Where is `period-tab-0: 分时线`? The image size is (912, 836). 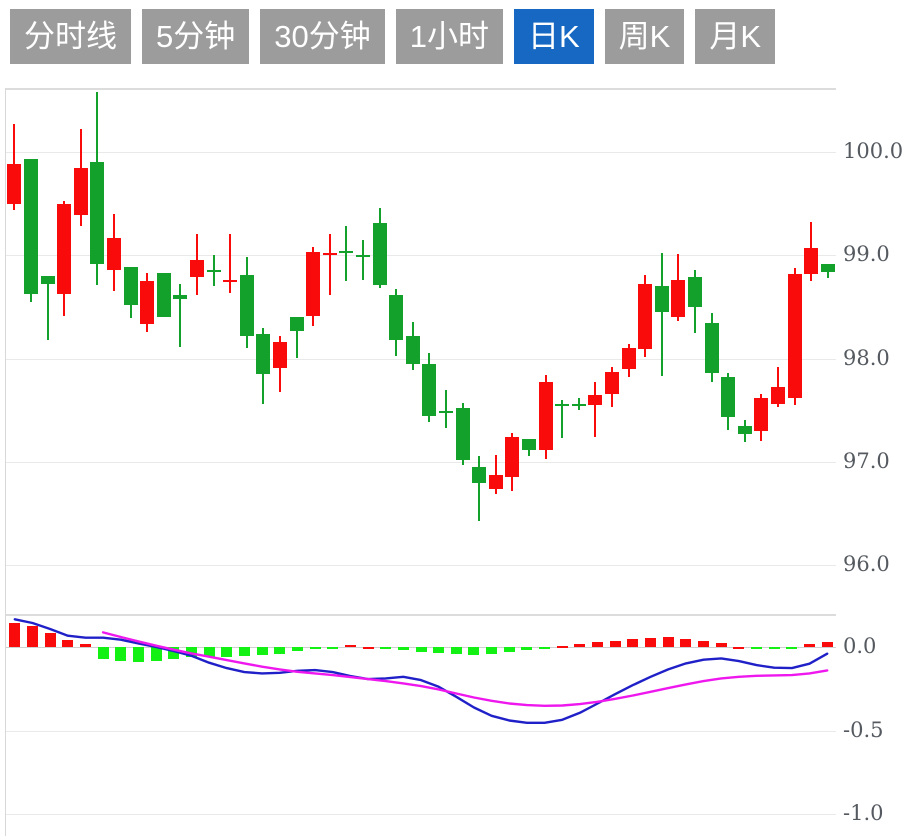
period-tab-0: 分时线 is located at coordinates (70, 36).